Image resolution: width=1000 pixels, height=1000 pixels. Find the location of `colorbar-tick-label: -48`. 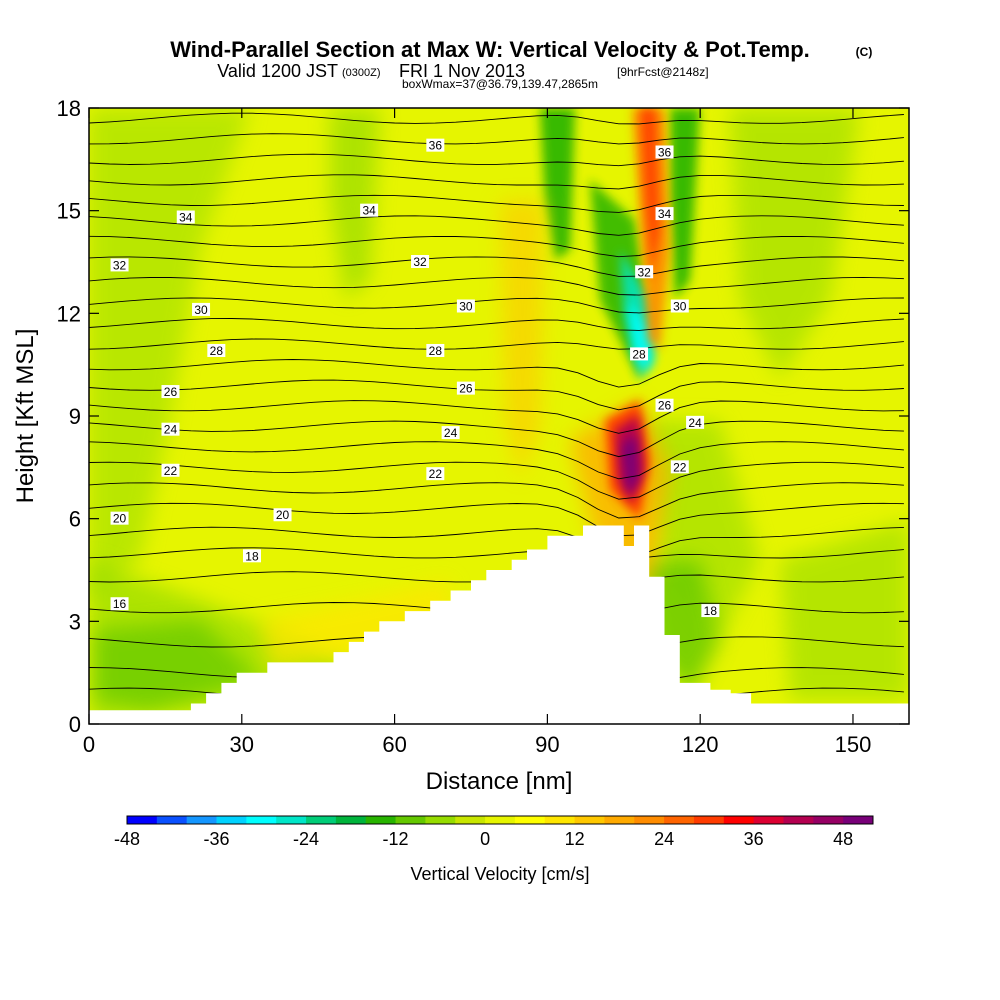

colorbar-tick-label: -48 is located at coordinates (127, 839).